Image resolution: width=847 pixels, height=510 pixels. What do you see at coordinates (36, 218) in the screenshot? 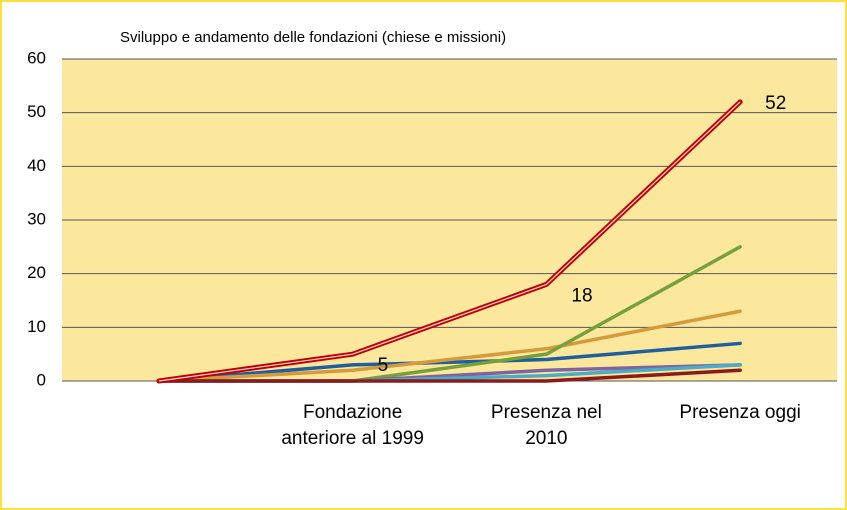
I see `y-tick-label: 30` at bounding box center [36, 218].